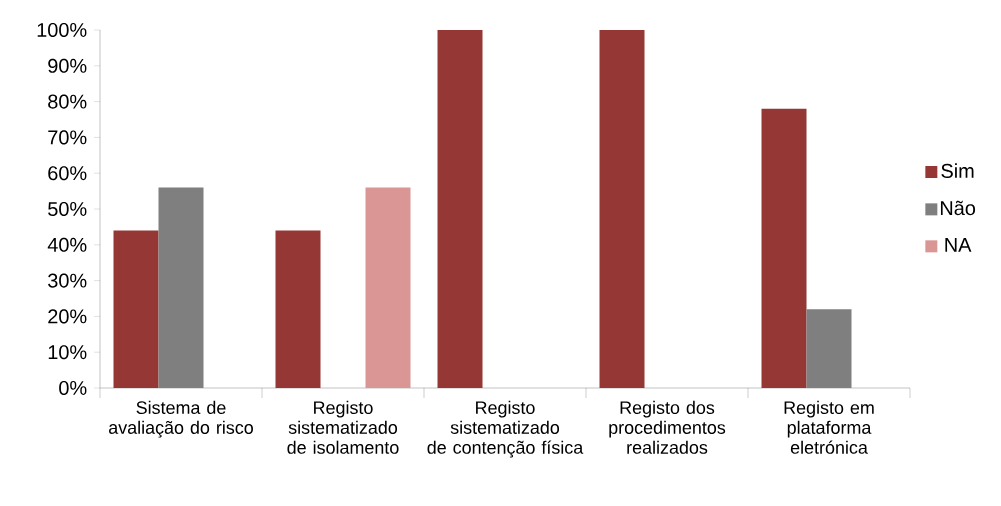 The image size is (1001, 506). I want to click on y-tick-label: 60%, so click(67, 173).